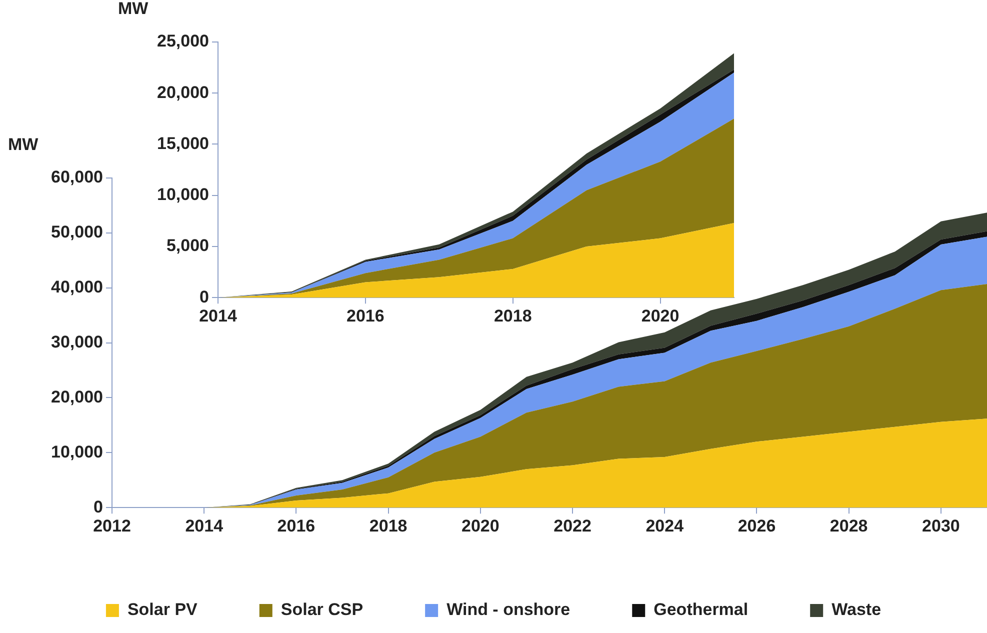  What do you see at coordinates (757, 526) in the screenshot?
I see `x-tick-label: 2026` at bounding box center [757, 526].